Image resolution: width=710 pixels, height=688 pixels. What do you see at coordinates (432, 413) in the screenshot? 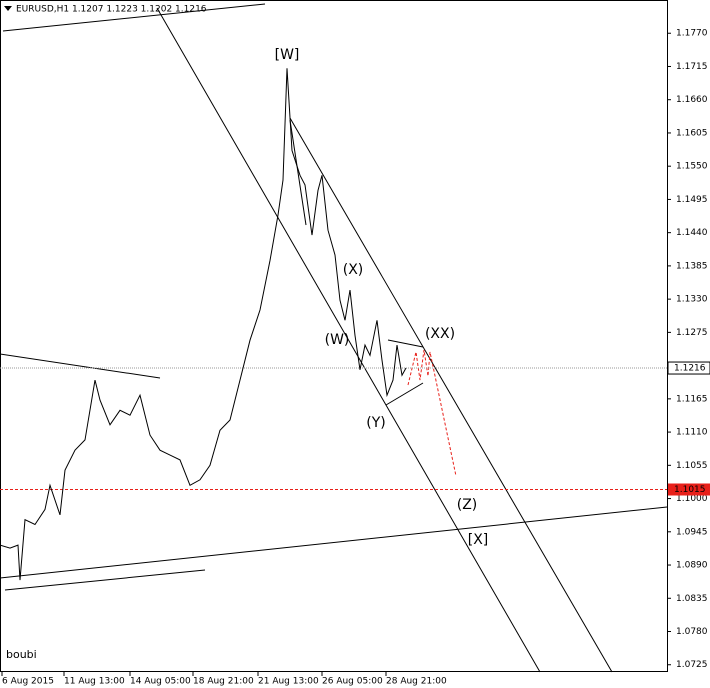
I see `projection` at bounding box center [432, 413].